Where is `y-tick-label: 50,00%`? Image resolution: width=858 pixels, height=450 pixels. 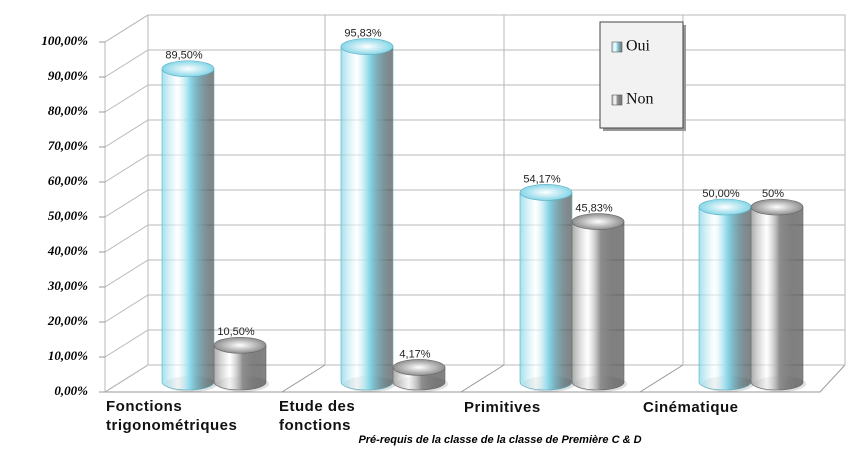
y-tick-label: 50,00% is located at coordinates (68, 215).